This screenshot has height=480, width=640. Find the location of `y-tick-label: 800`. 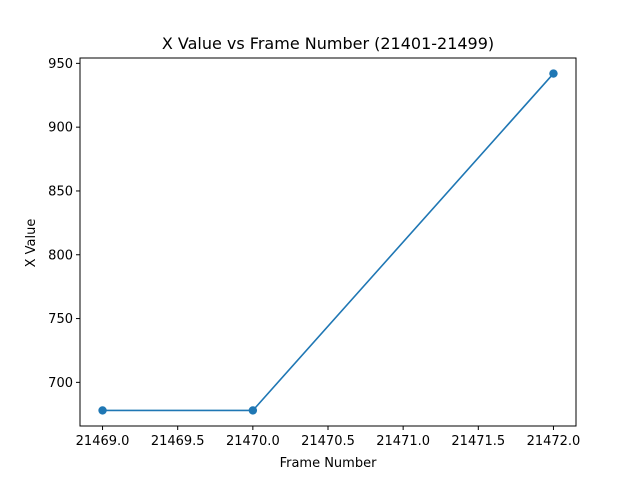

y-tick-label: 800 is located at coordinates (60, 255).